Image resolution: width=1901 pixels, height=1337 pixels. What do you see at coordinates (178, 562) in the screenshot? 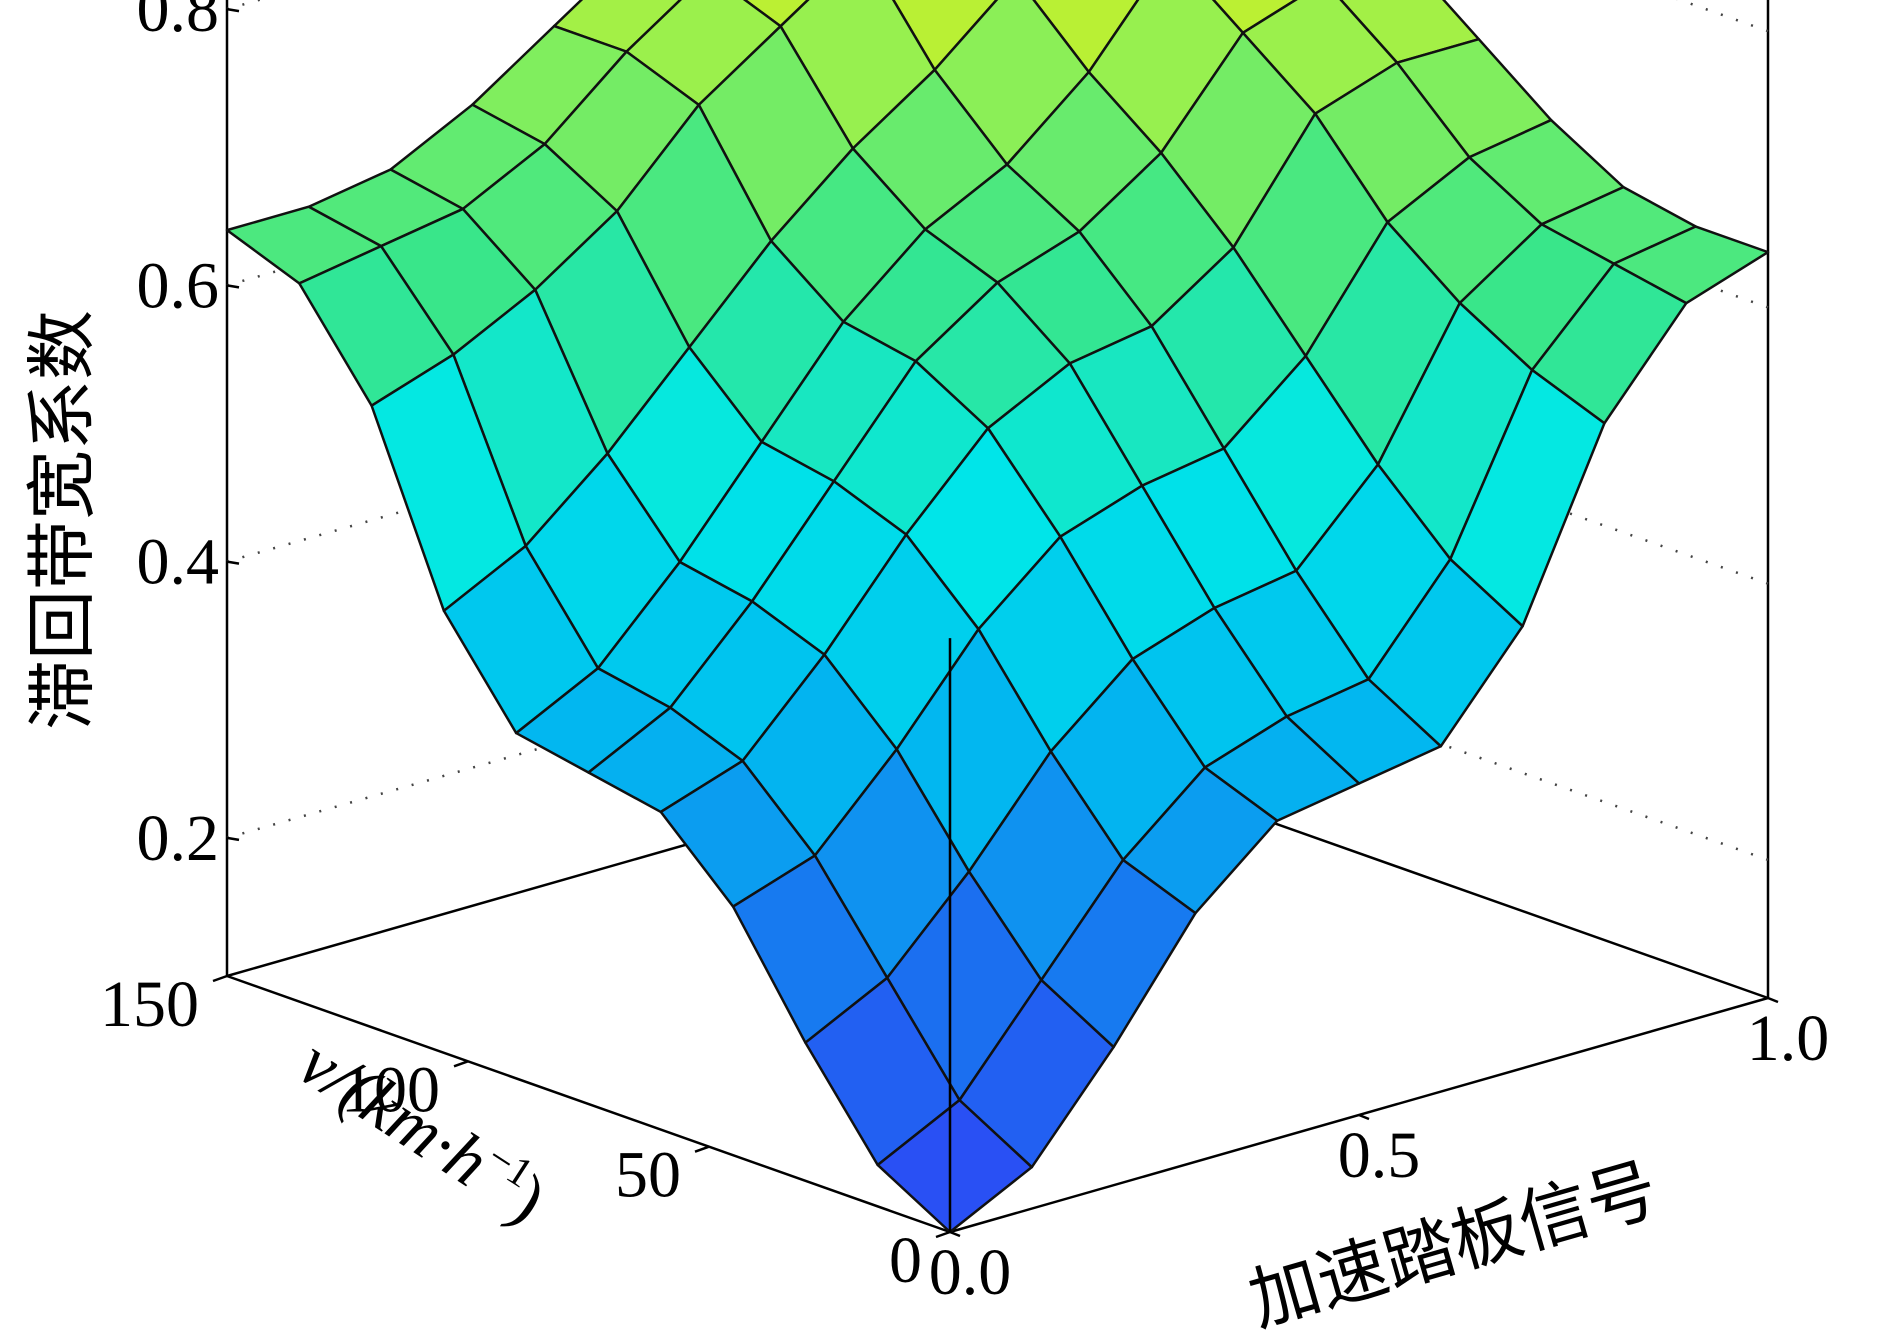
I see `z-tick-label: 0.4` at bounding box center [178, 562].